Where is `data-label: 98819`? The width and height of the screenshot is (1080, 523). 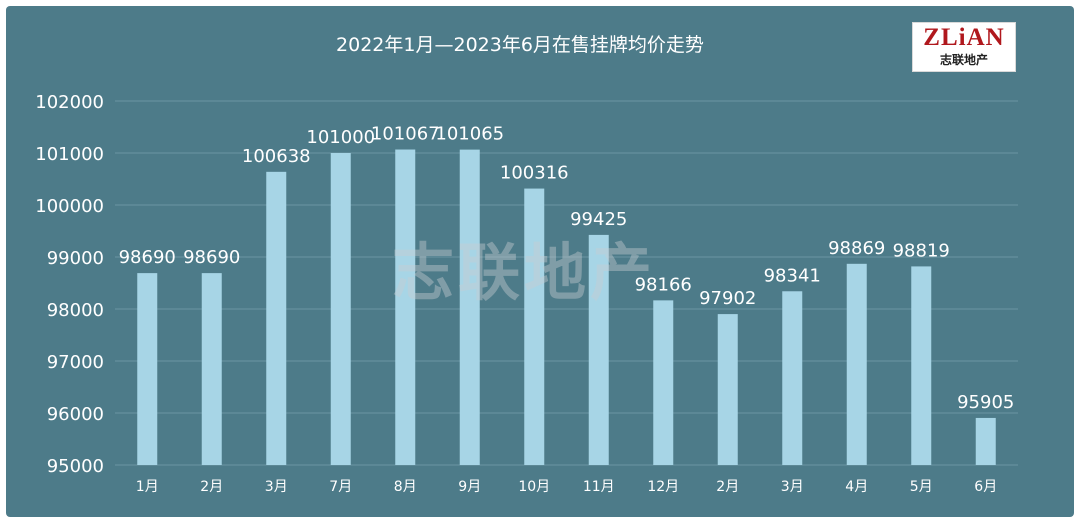 data-label: 98819 is located at coordinates (921, 250).